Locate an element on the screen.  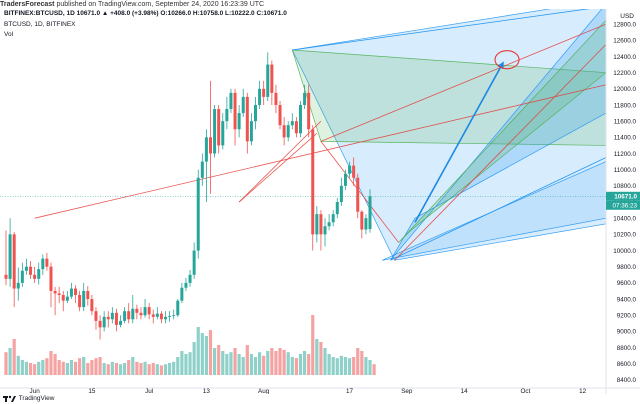
trendline-upper is located at coordinates (463, 82).